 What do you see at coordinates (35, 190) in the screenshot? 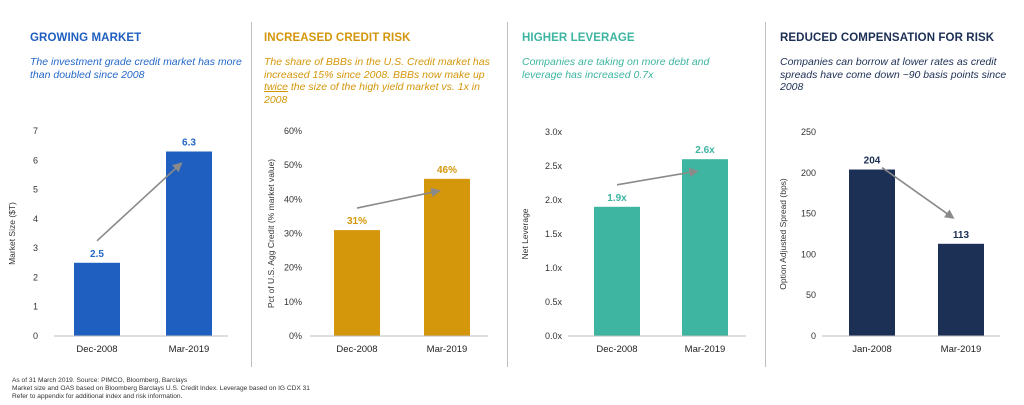
I see `y-tick-label: 5` at bounding box center [35, 190].